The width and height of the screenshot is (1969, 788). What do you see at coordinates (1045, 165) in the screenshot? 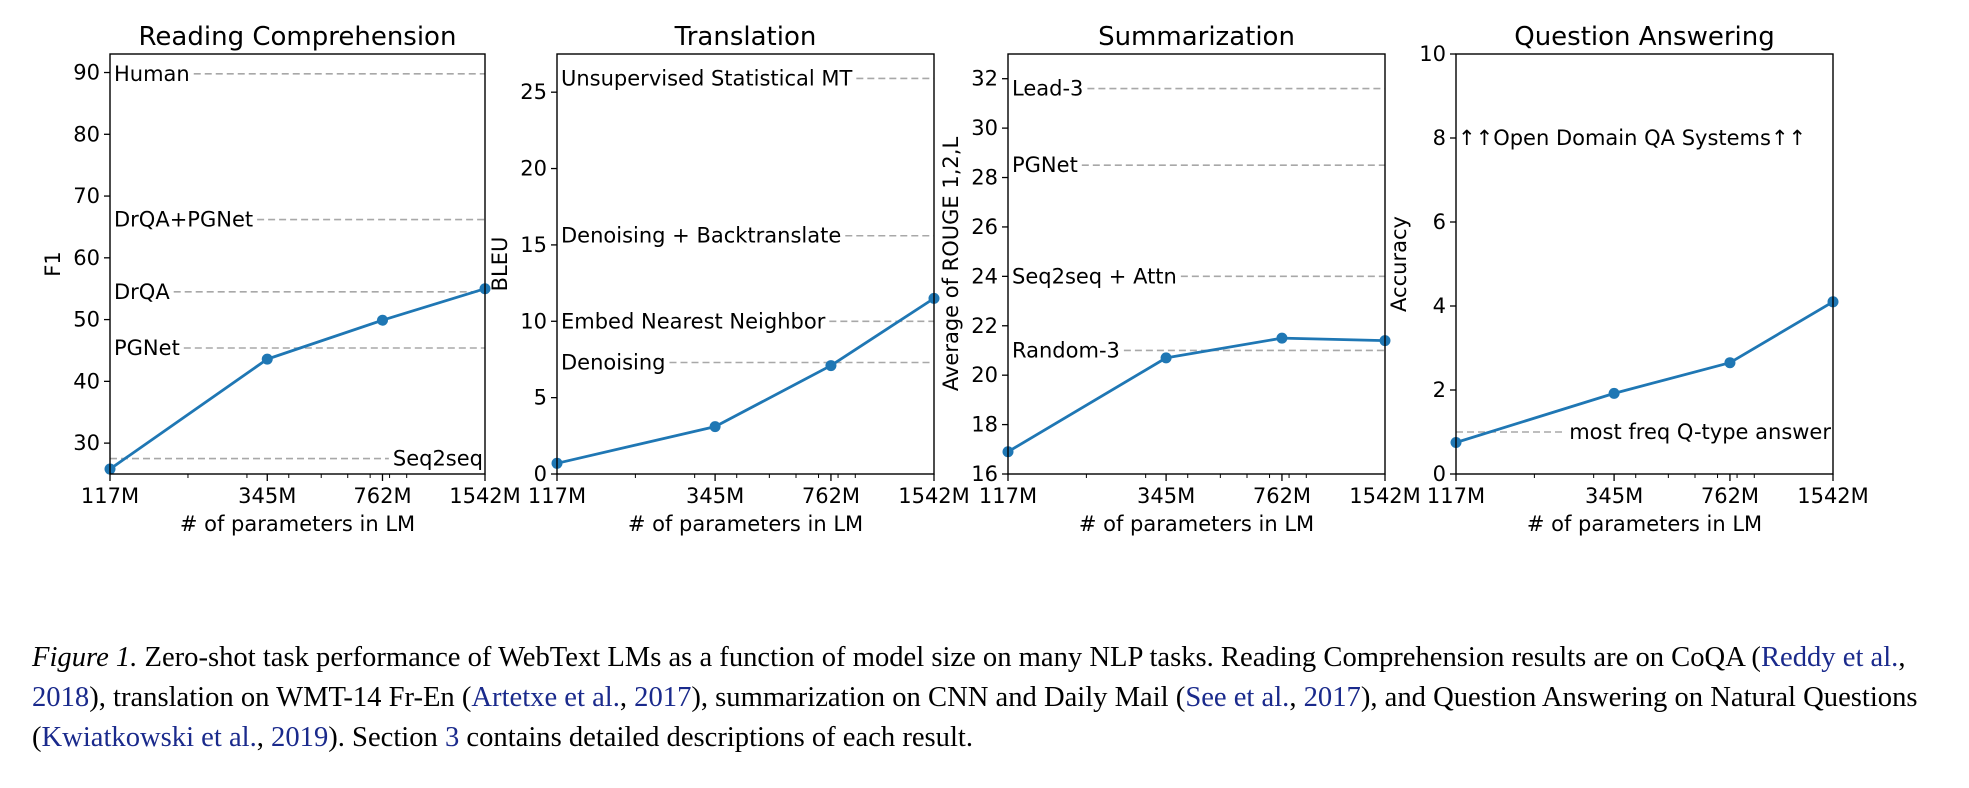
I see `panel-3-reference-label: PGNet` at bounding box center [1045, 165].